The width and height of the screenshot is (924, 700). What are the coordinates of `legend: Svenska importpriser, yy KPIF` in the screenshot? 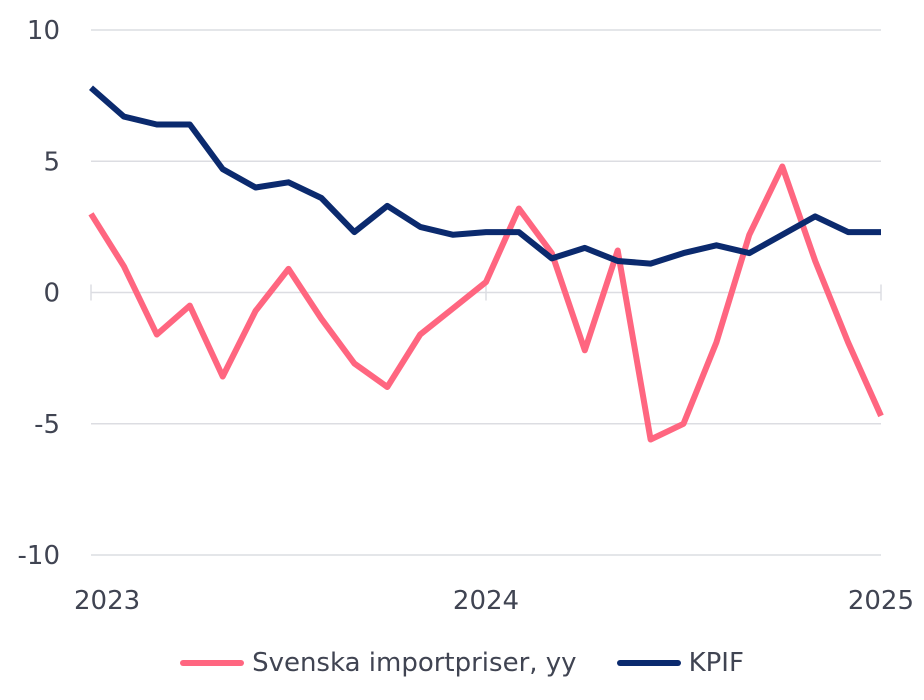 It's located at (462, 663).